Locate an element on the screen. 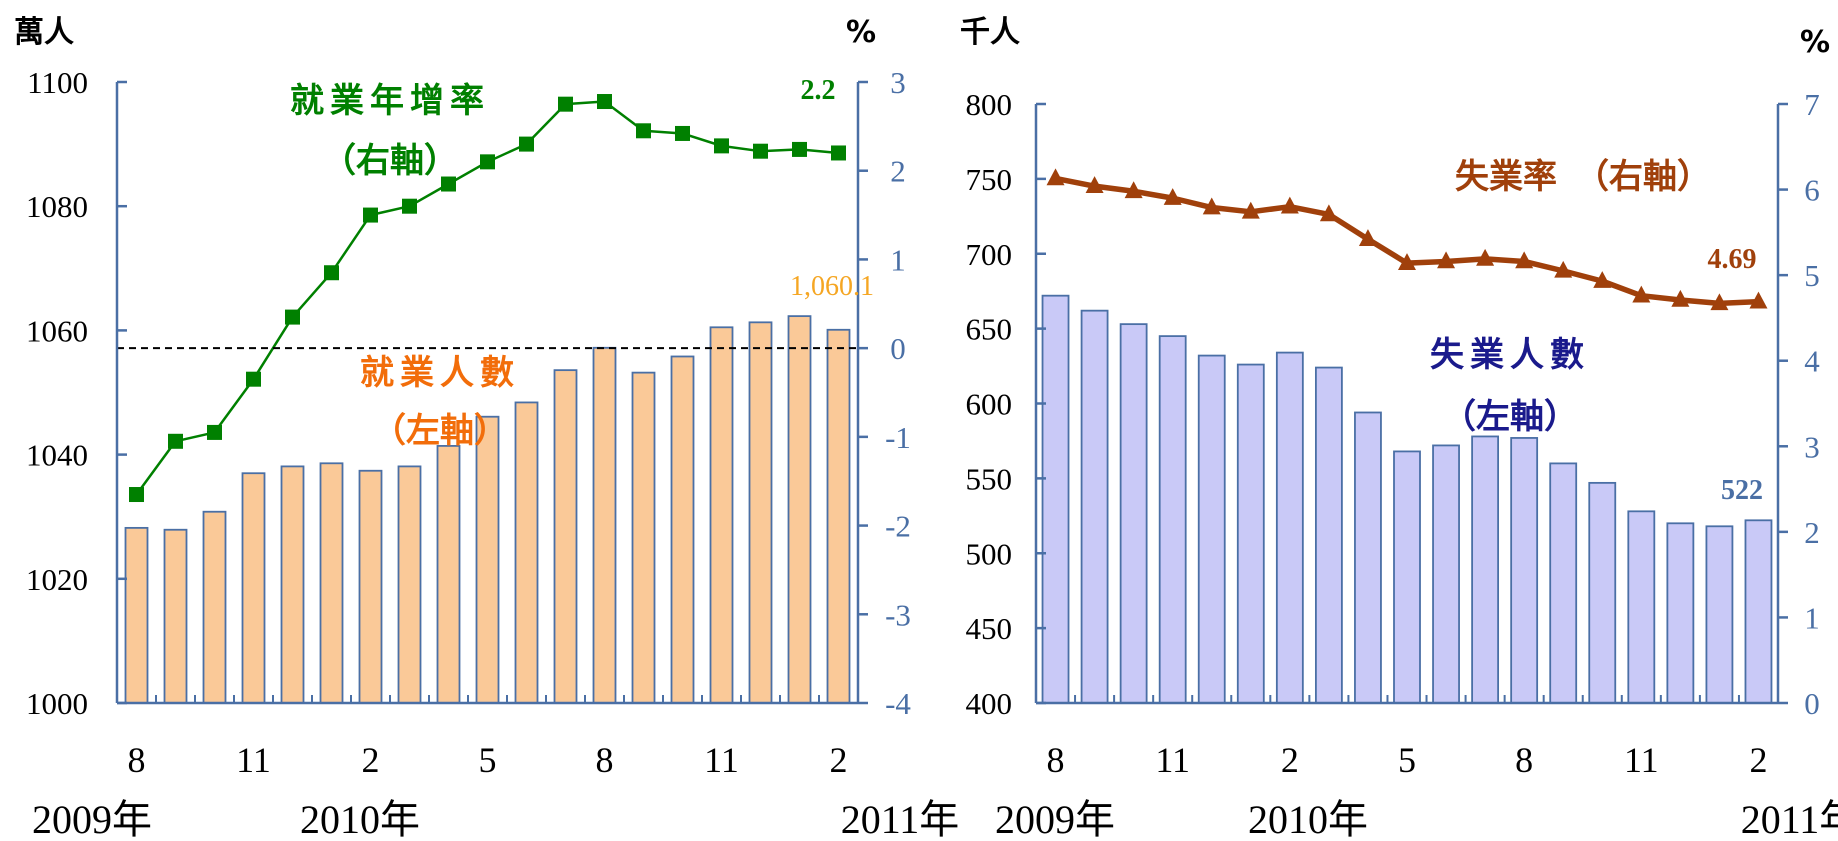 Image resolution: width=1838 pixels, height=841 pixels. employment-growth-end-label: 2.2 is located at coordinates (818, 90).